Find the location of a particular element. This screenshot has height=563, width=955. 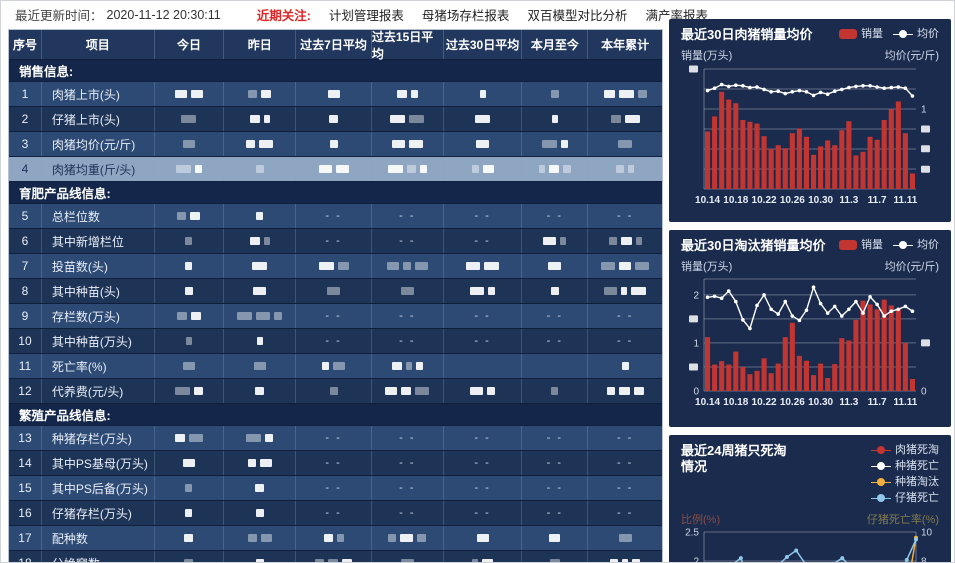

legend-item: 种猪淘汰 is located at coordinates (905, 482).